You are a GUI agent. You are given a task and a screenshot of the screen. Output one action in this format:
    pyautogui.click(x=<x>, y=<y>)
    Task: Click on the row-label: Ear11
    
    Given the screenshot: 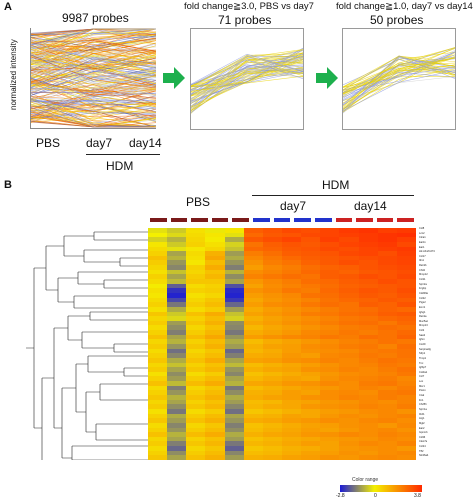 What is the action you would take?
    pyautogui.click(x=422, y=242)
    